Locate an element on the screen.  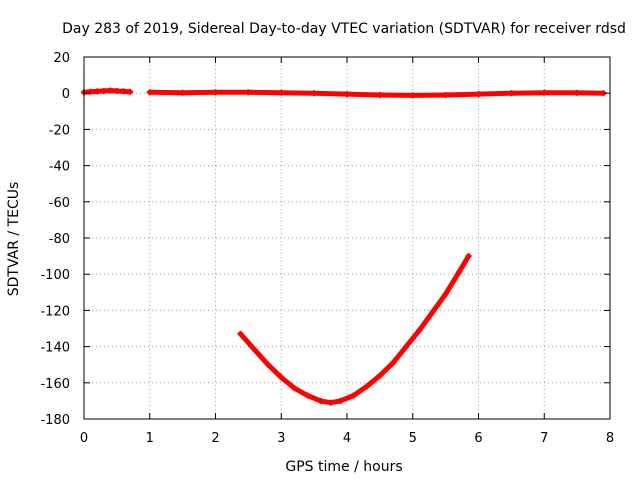
y-tick-label: -140 is located at coordinates (55, 348).